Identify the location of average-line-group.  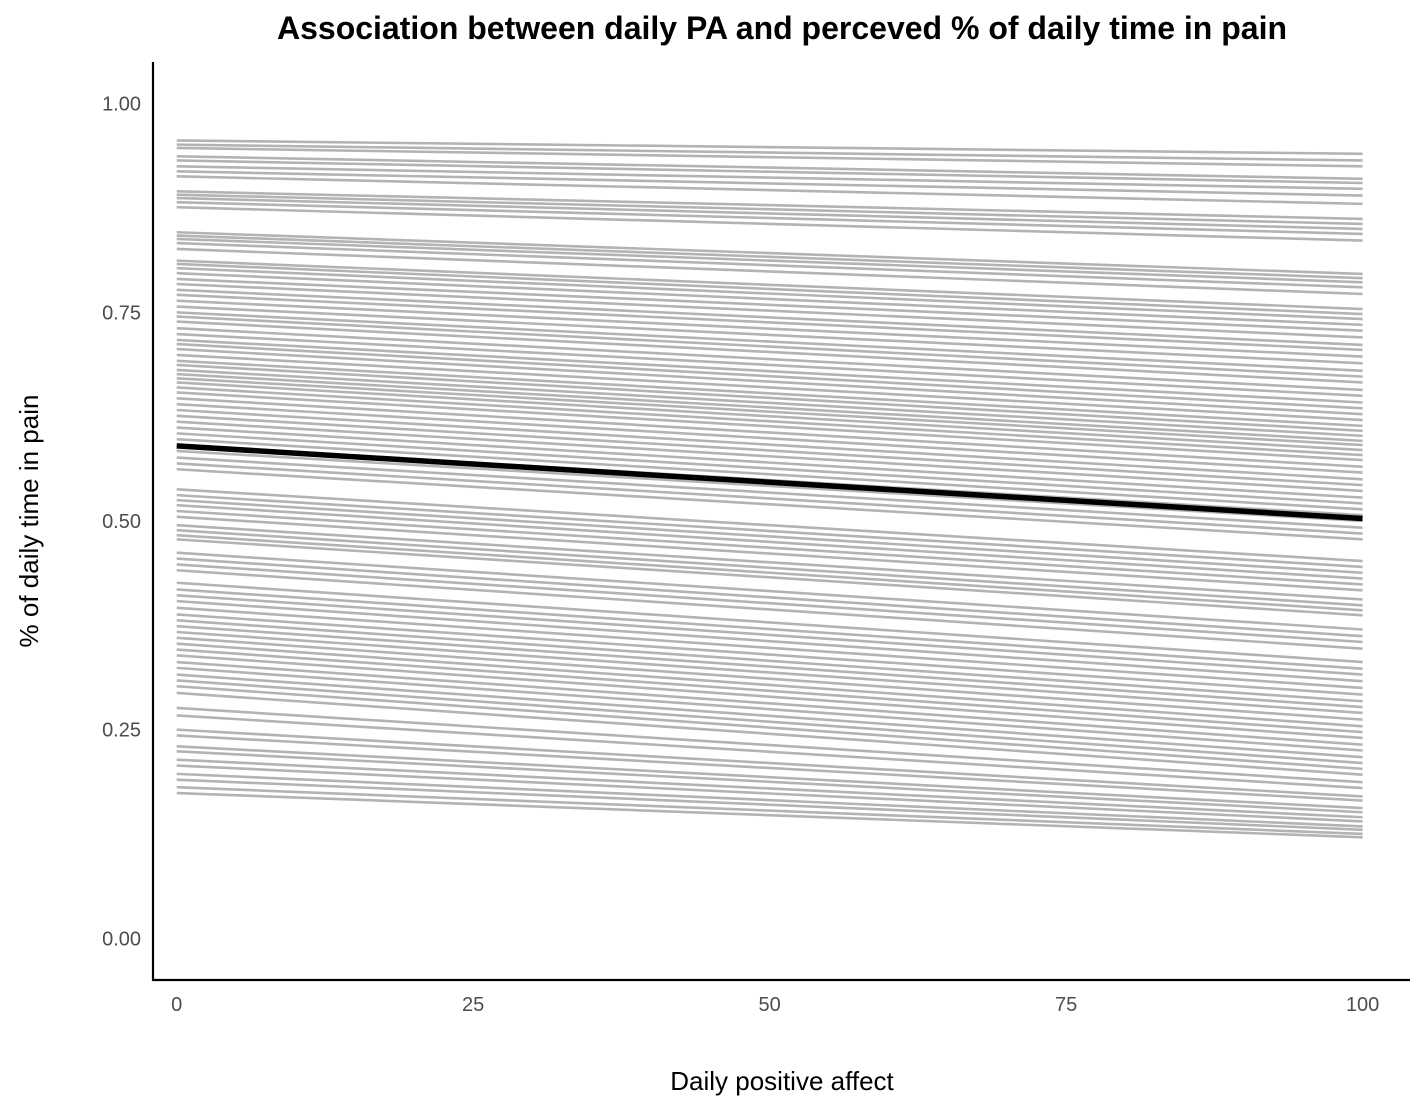
(769, 482).